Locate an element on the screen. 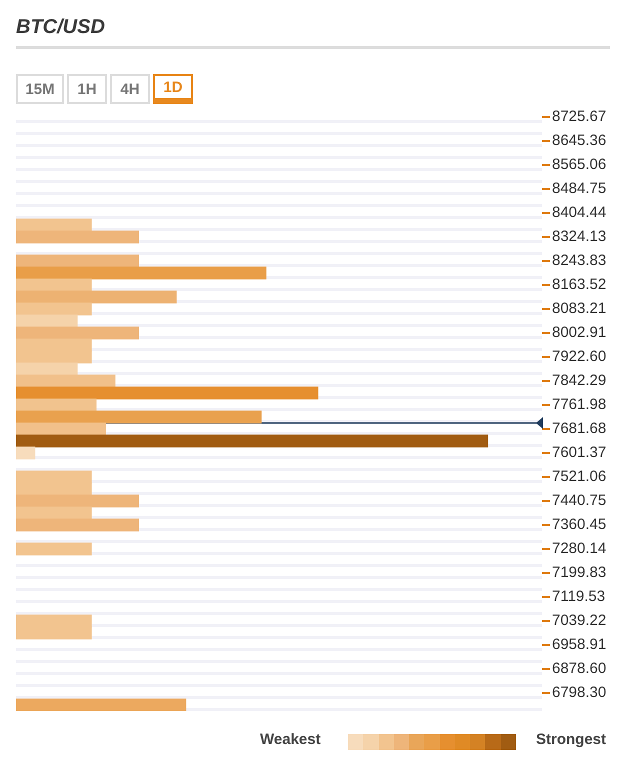 Image resolution: width=620 pixels, height=772 pixels. y-tick-label: 7681.68 is located at coordinates (579, 429).